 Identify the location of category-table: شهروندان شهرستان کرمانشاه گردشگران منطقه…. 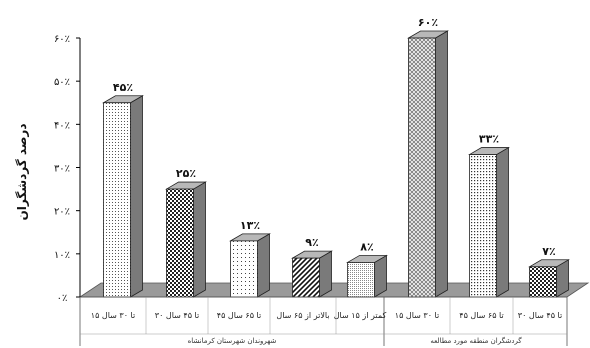
(323, 321).